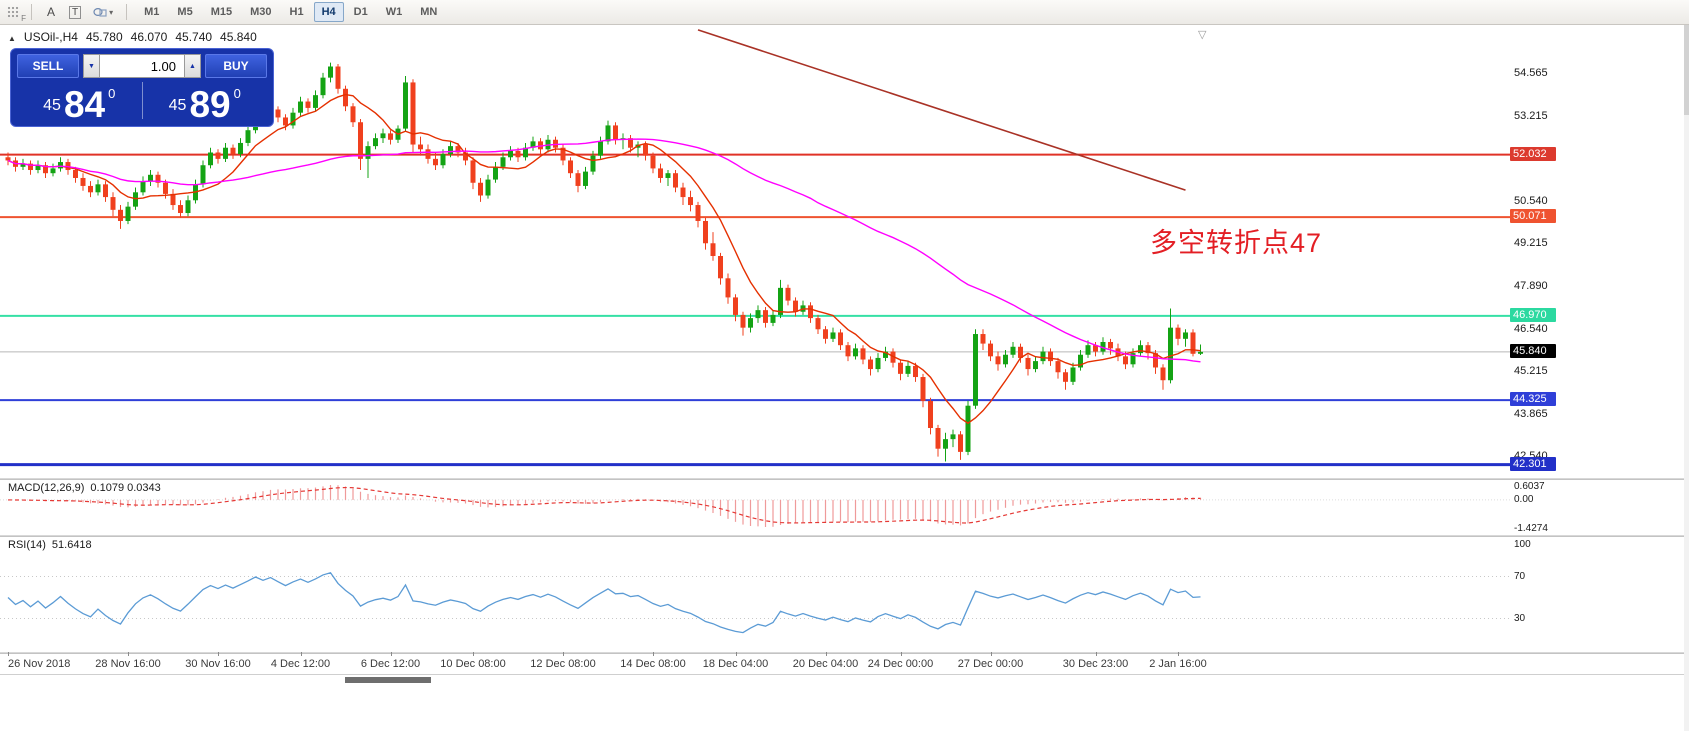 This screenshot has height=731, width=1689. What do you see at coordinates (1178, 664) in the screenshot?
I see `time-axis-label: 2 Jan 16:00` at bounding box center [1178, 664].